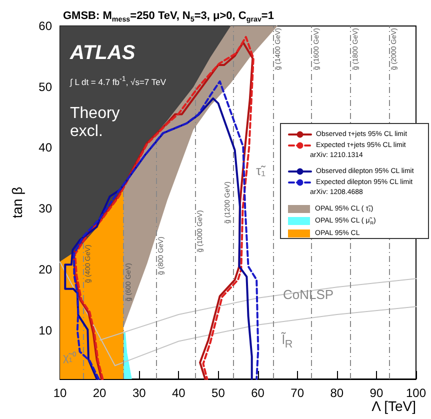  I want to click on y-axis-title: tan β, so click(17, 202).